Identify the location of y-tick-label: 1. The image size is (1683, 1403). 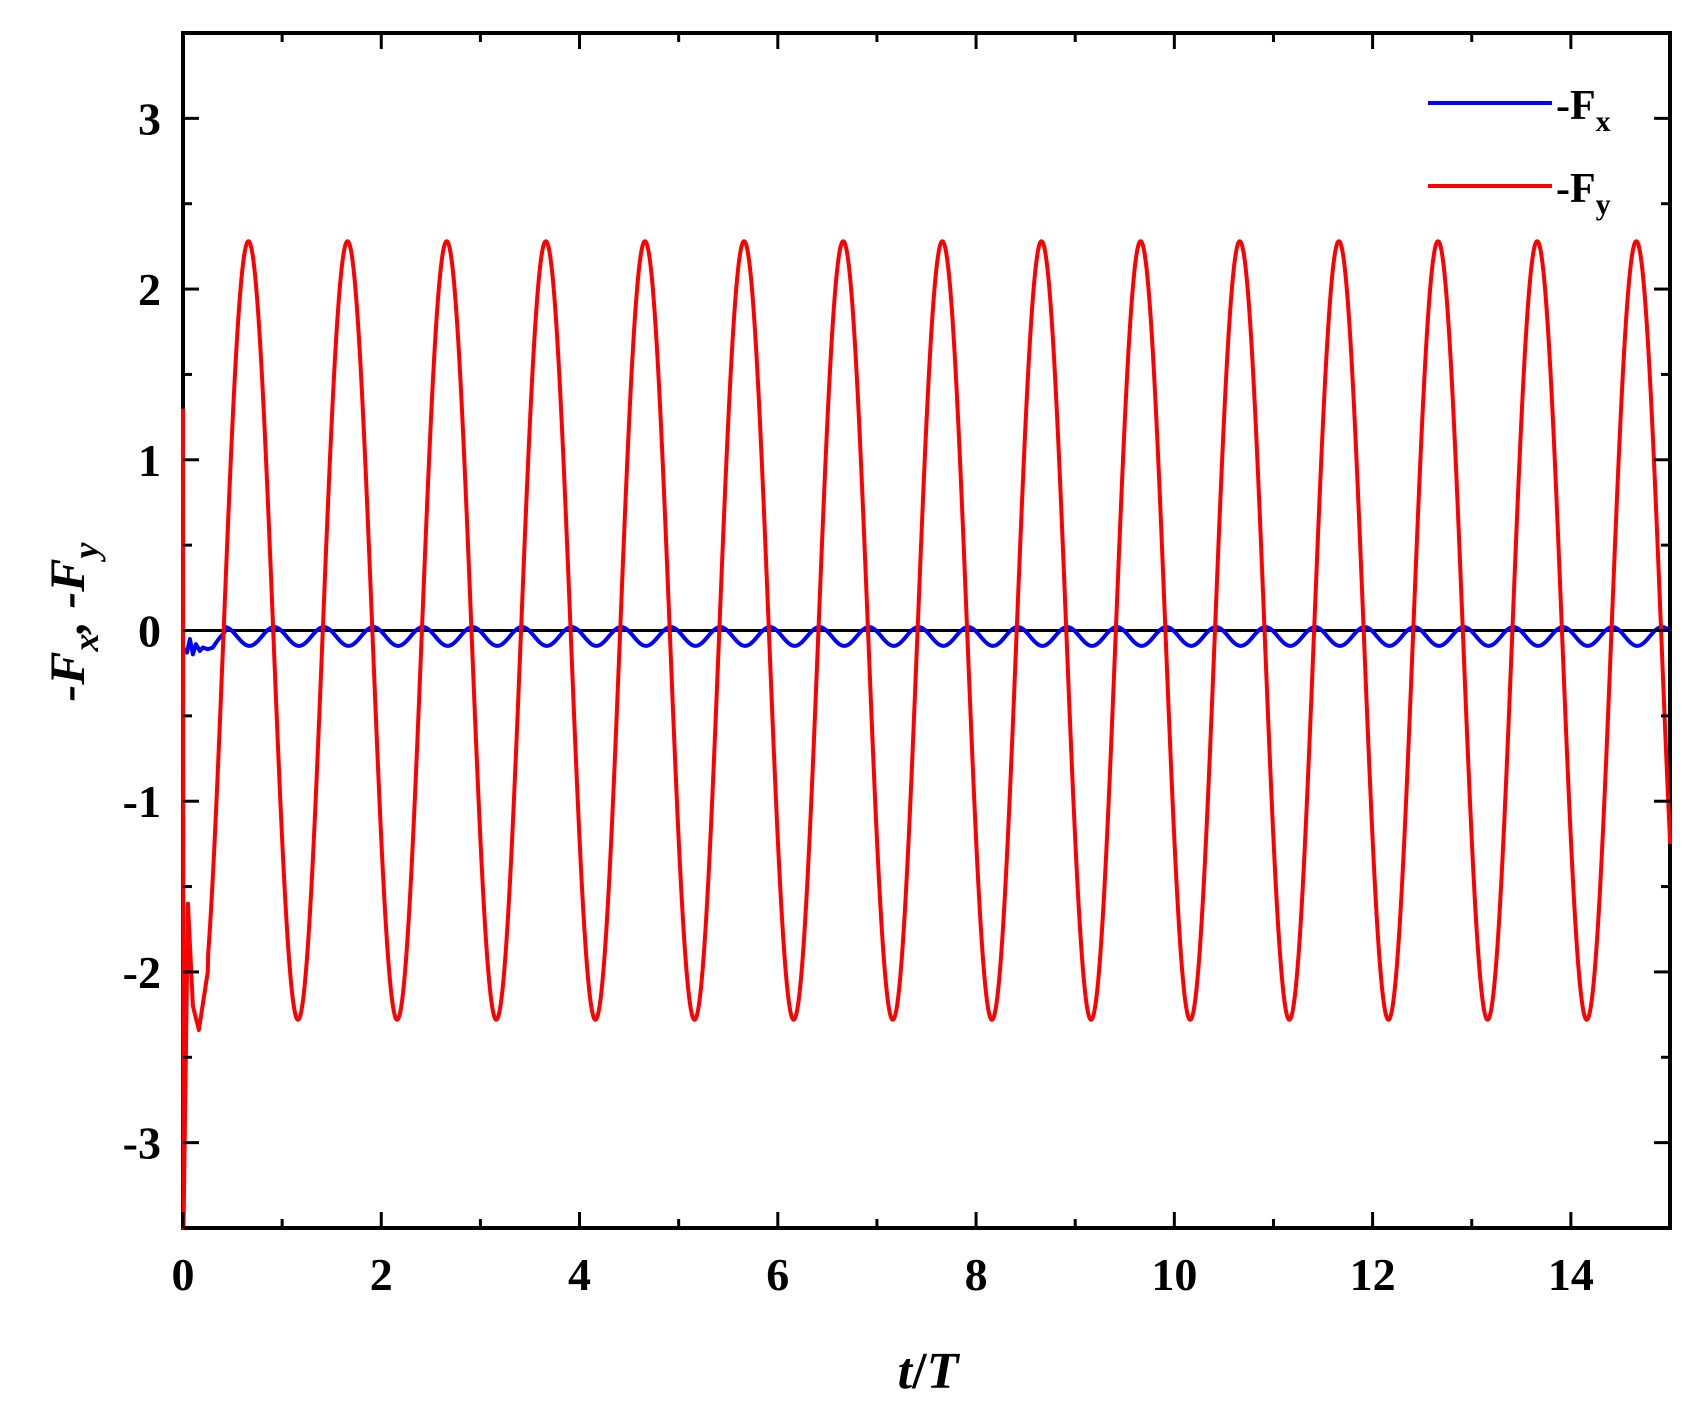
(149, 460).